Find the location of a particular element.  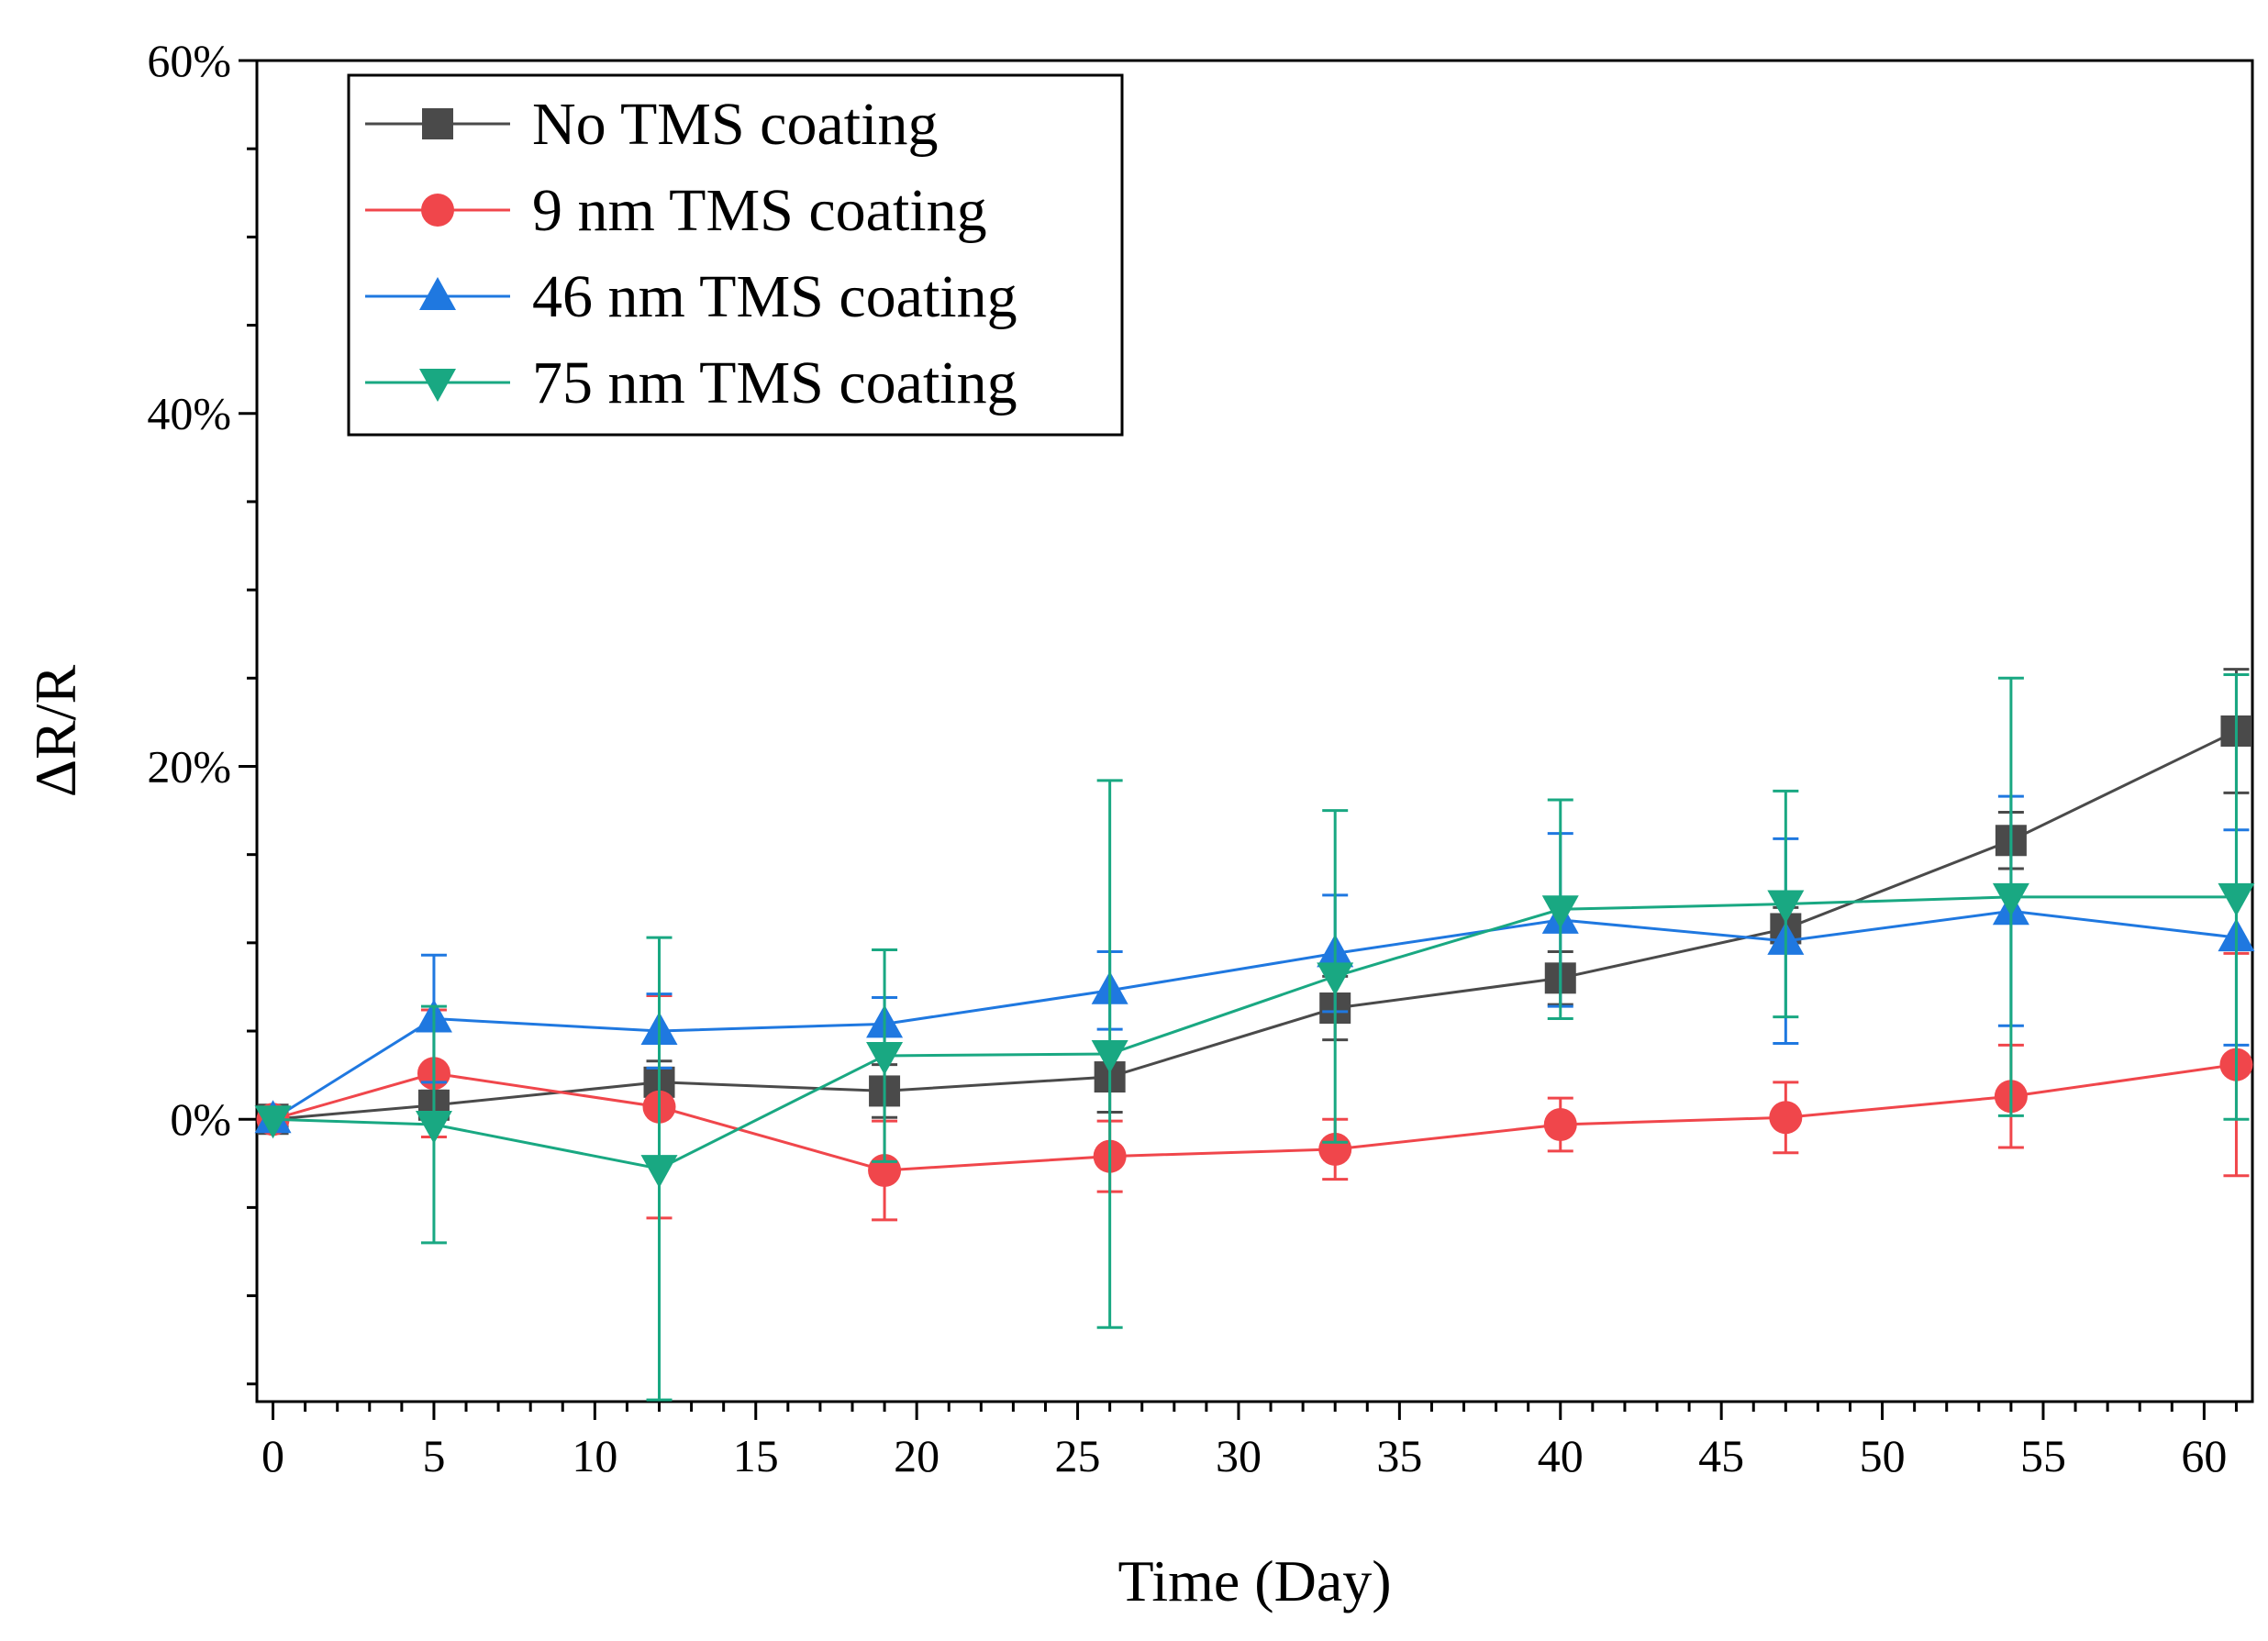

legend-label: 46 nm TMS coating is located at coordinates (774, 296).